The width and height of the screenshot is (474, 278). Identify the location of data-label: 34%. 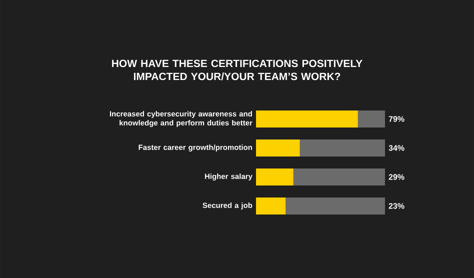
(396, 148).